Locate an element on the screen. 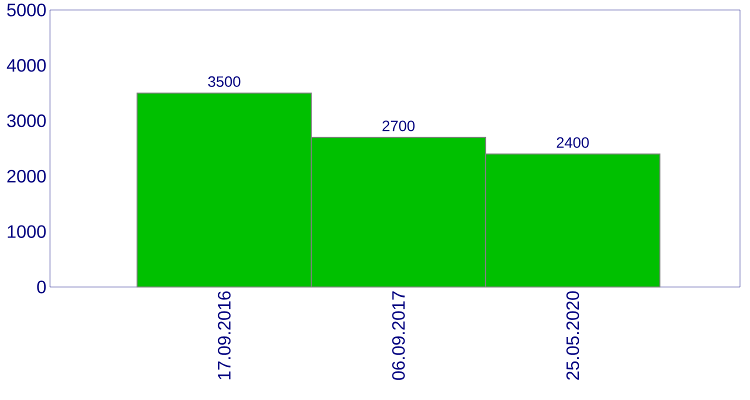 The width and height of the screenshot is (750, 400). y-tick-label: 3000 is located at coordinates (26, 121).